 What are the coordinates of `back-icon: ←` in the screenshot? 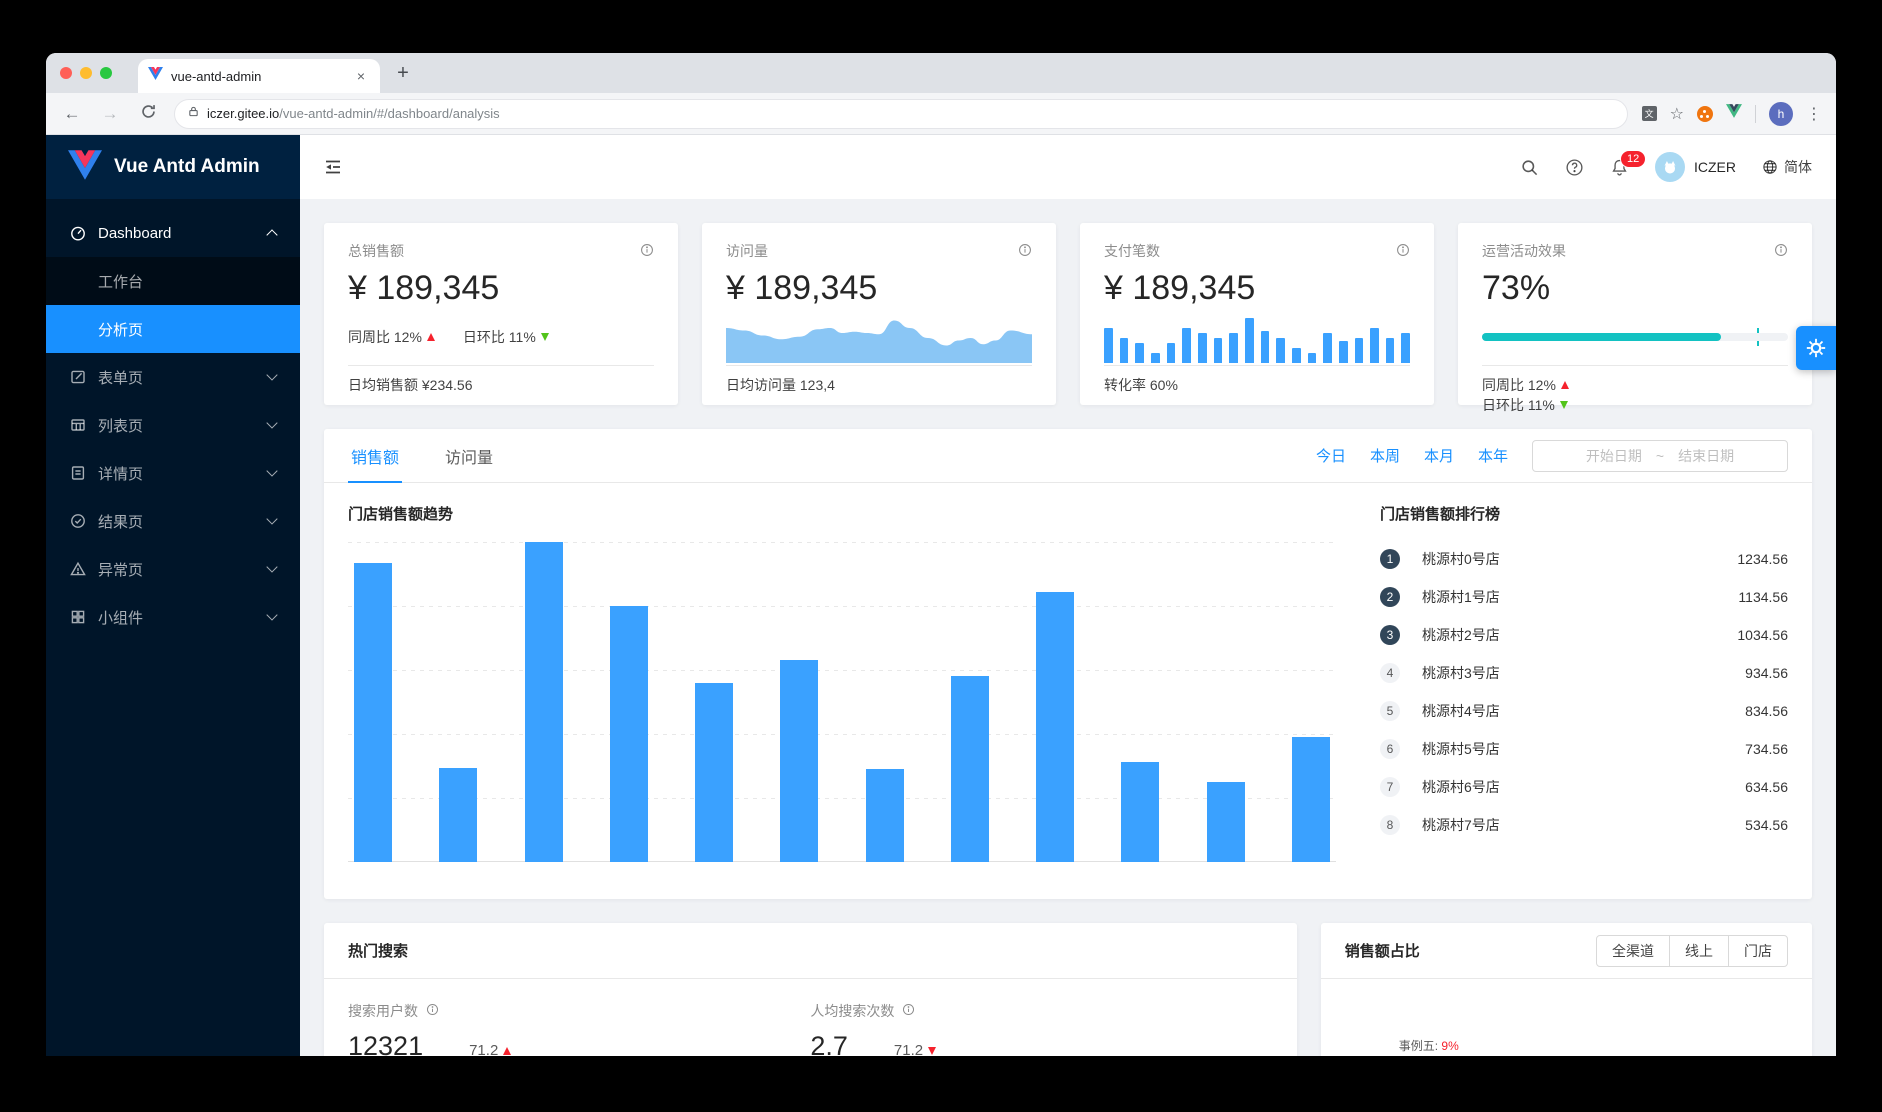 It's located at (72, 113).